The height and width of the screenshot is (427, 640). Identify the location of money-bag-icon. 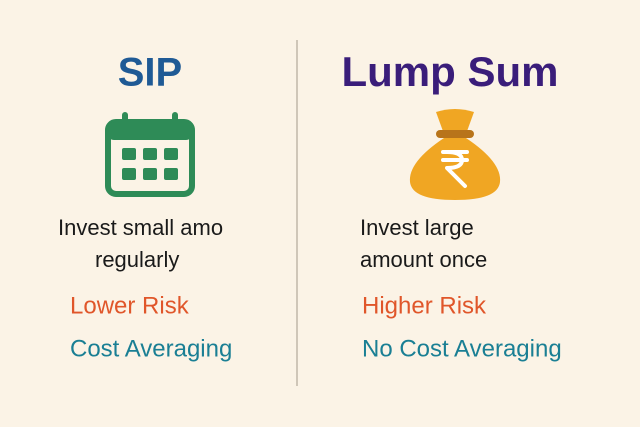
(455, 154).